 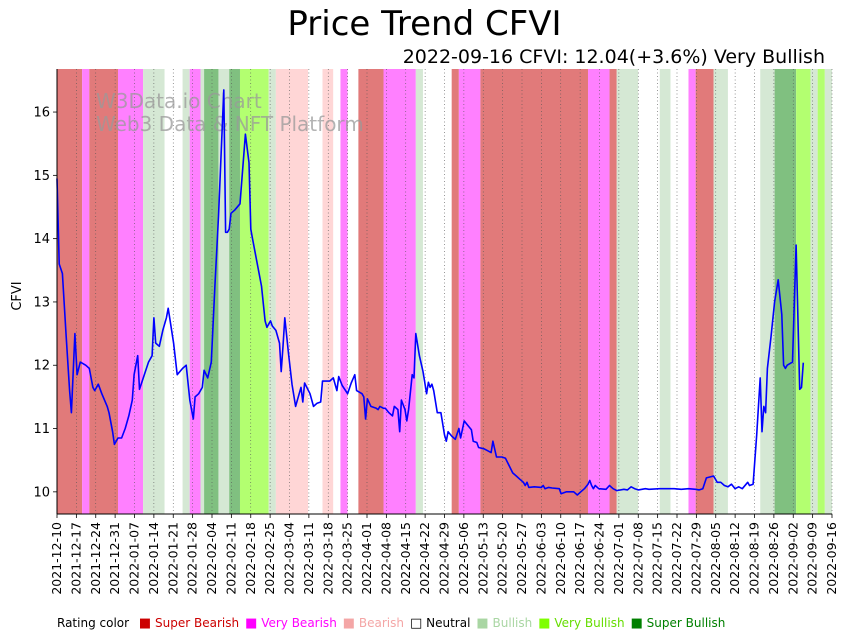 I want to click on x-tick-label: 2022-09-16, so click(x=831, y=558).